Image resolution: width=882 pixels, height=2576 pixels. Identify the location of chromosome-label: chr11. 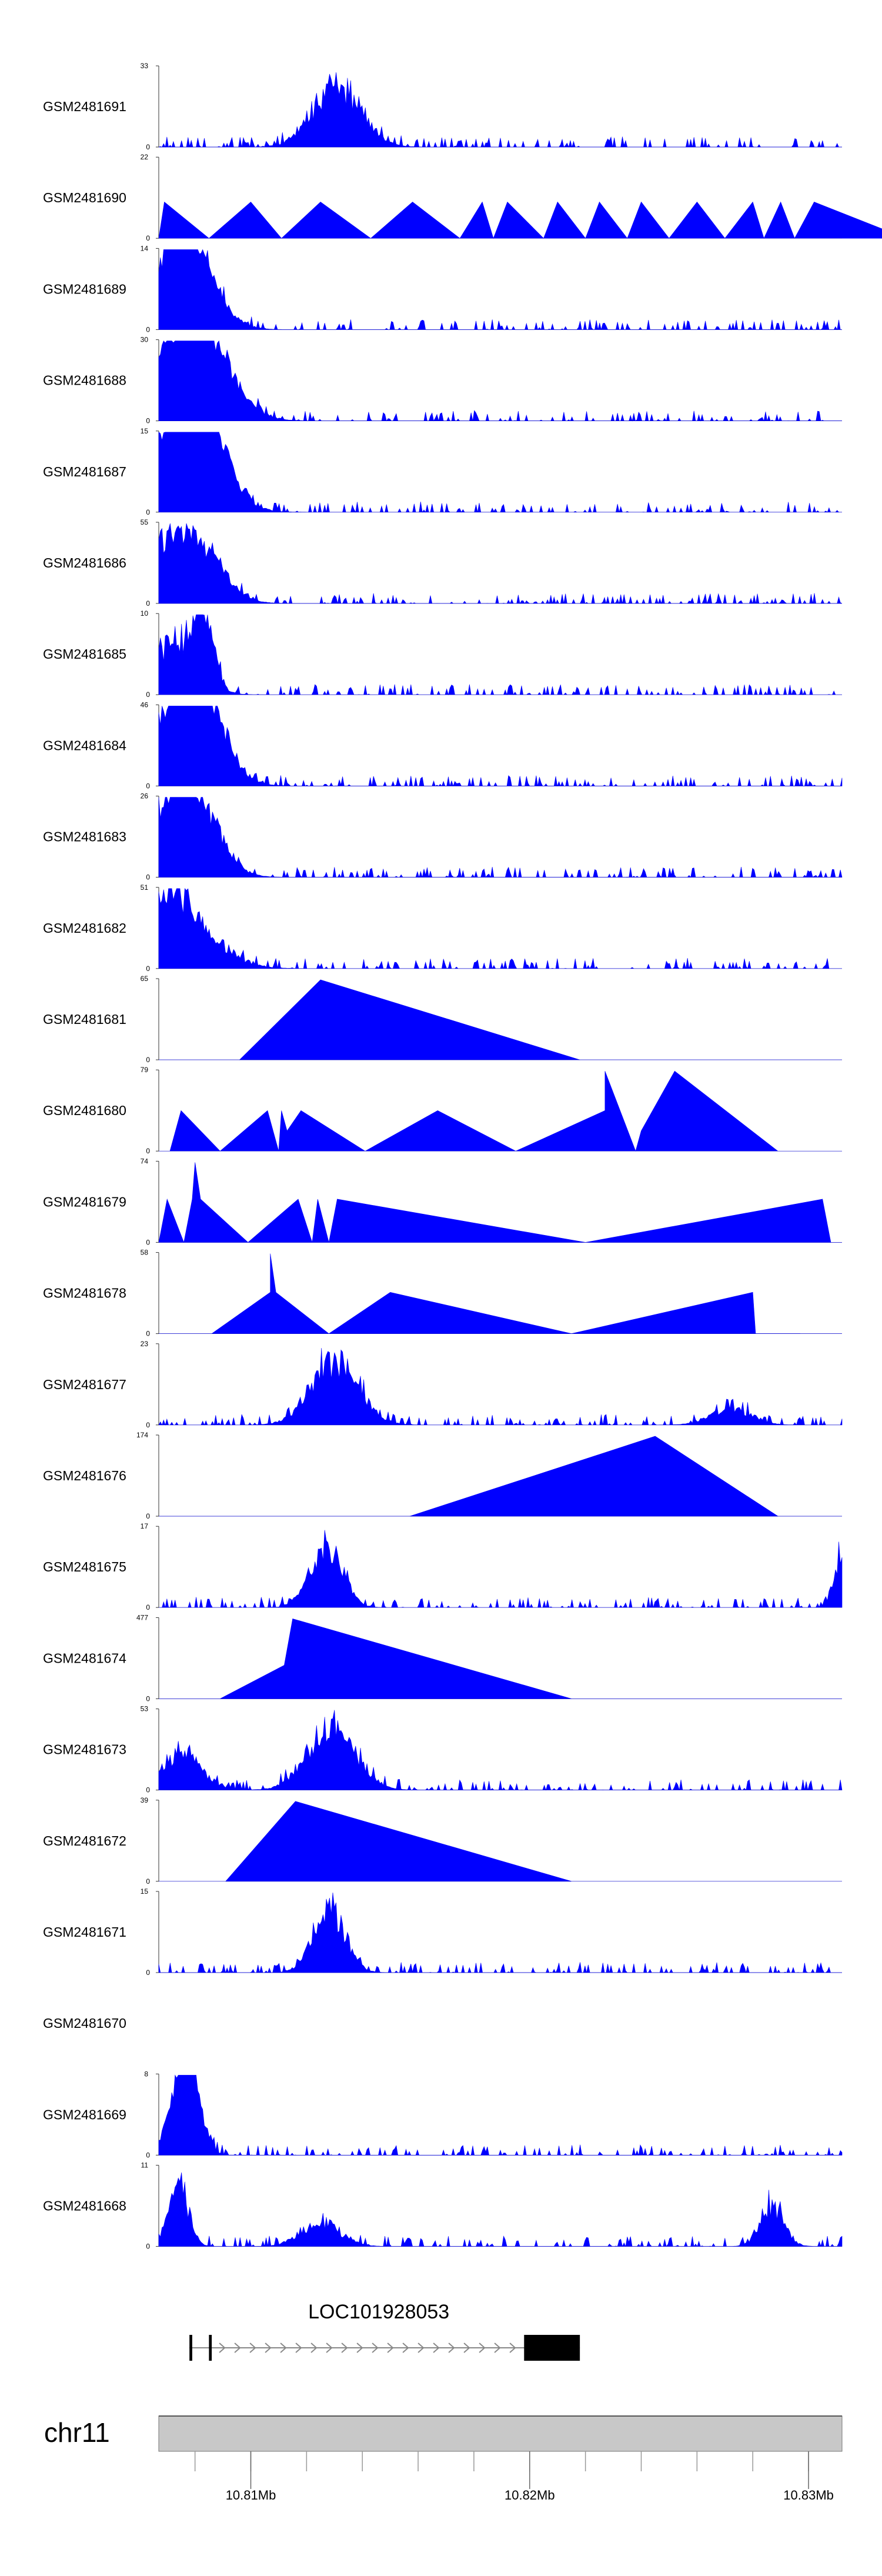
(77, 2432).